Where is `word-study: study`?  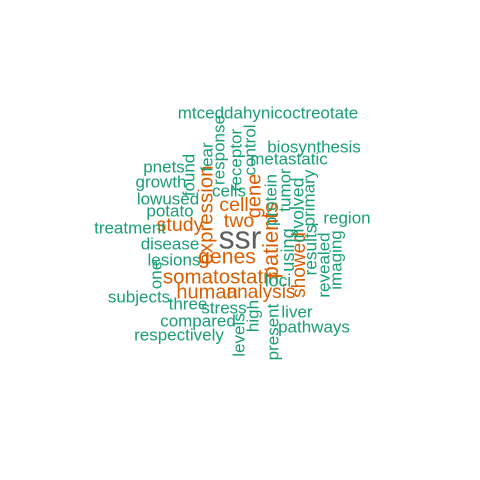 word-study: study is located at coordinates (180, 225).